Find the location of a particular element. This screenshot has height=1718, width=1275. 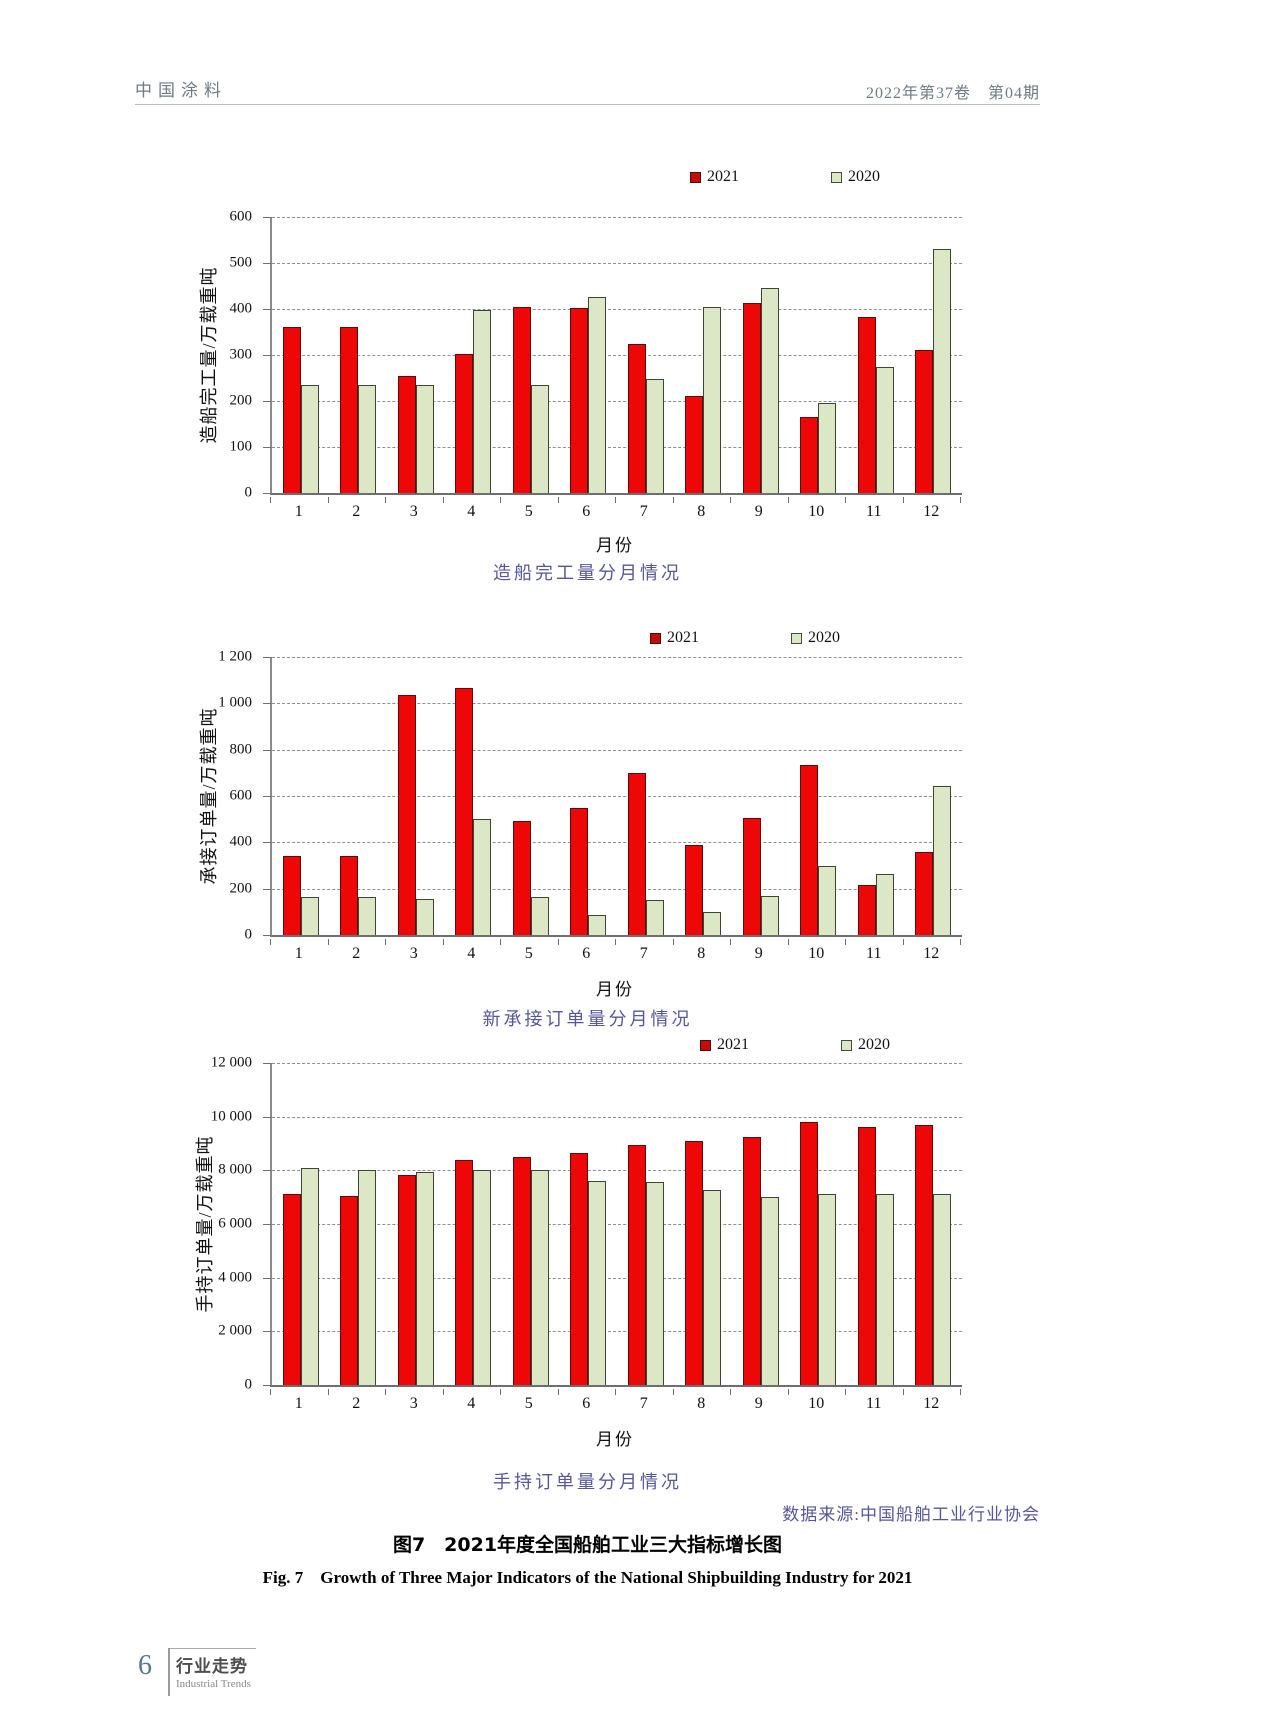

y-tick-label: 4 000 is located at coordinates (235, 1277).